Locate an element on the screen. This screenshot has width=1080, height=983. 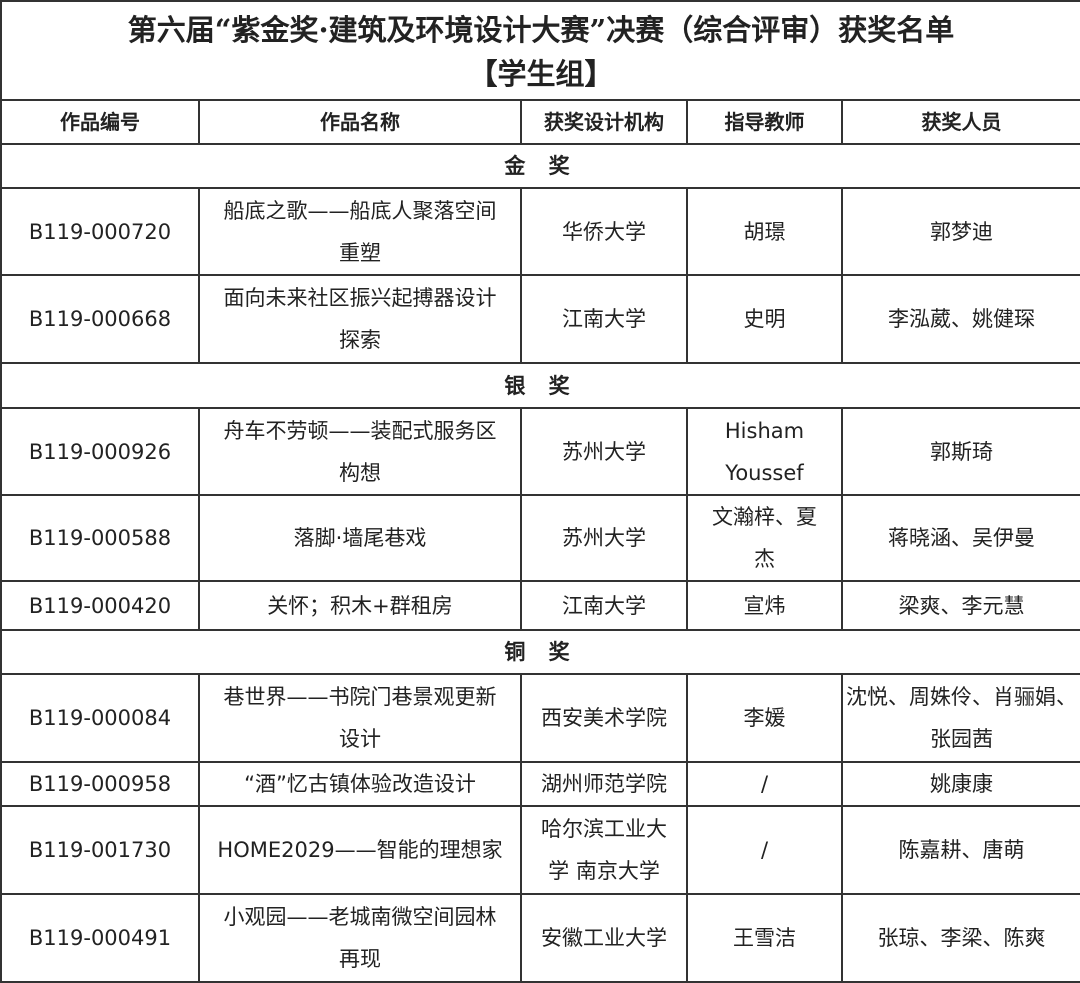
page-title: 第六届“紫金奖·建筑及环境设计大赛”决赛（综合评审）获奖名单 is located at coordinates (541, 29).